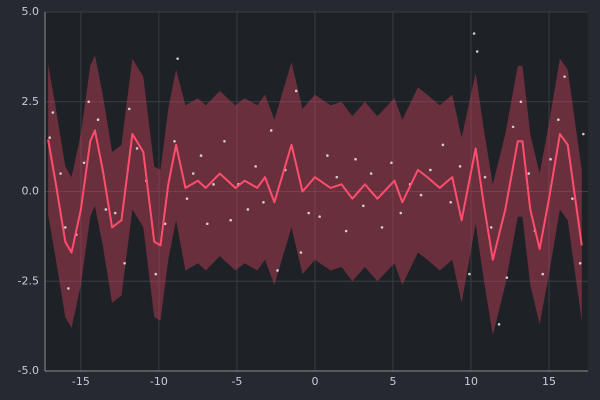 This screenshot has height=400, width=600. Describe the element at coordinates (471, 381) in the screenshot. I see `x-tick-label: 10` at that location.